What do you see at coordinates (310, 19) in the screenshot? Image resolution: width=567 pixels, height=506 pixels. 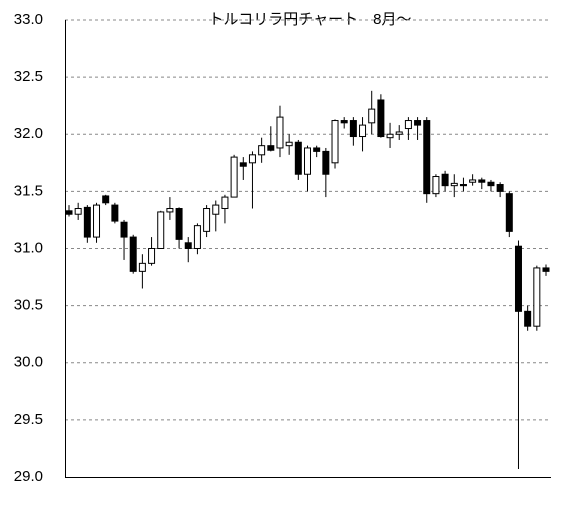 I see `chart-title: トルコリラ円チャート 8月～` at bounding box center [310, 19].